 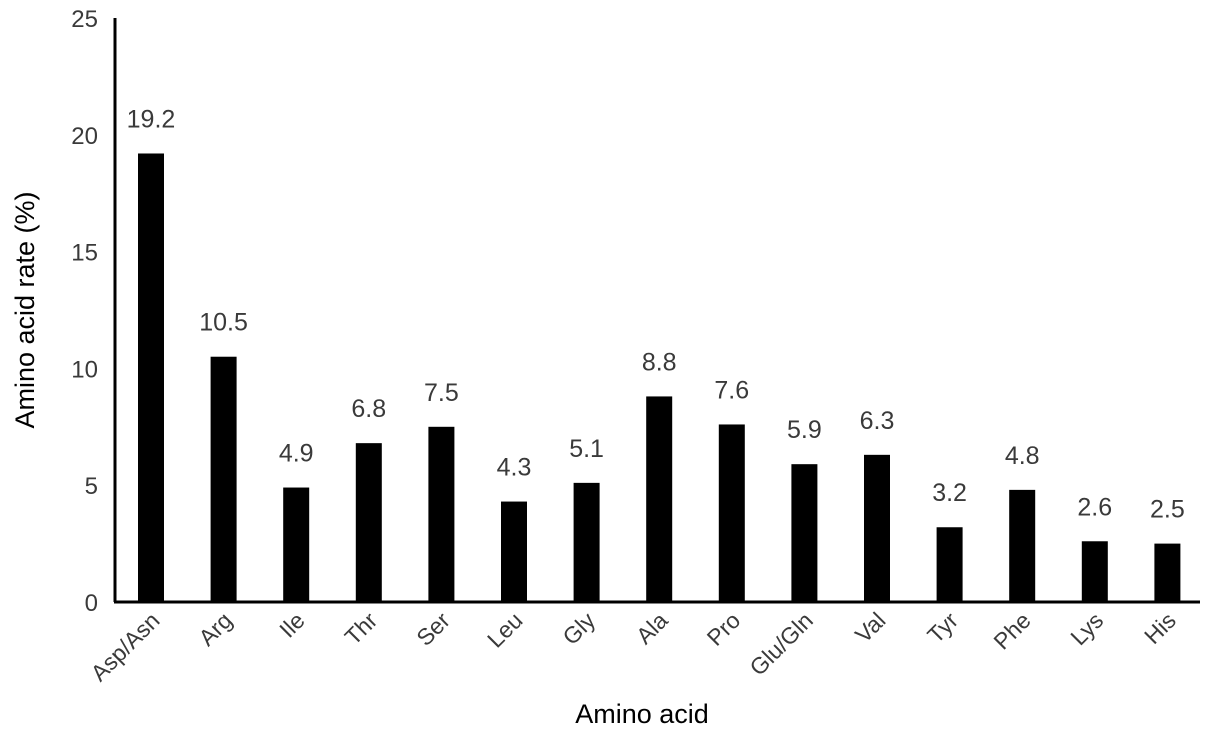 I want to click on x-tick-label: Ala, so click(x=652, y=628).